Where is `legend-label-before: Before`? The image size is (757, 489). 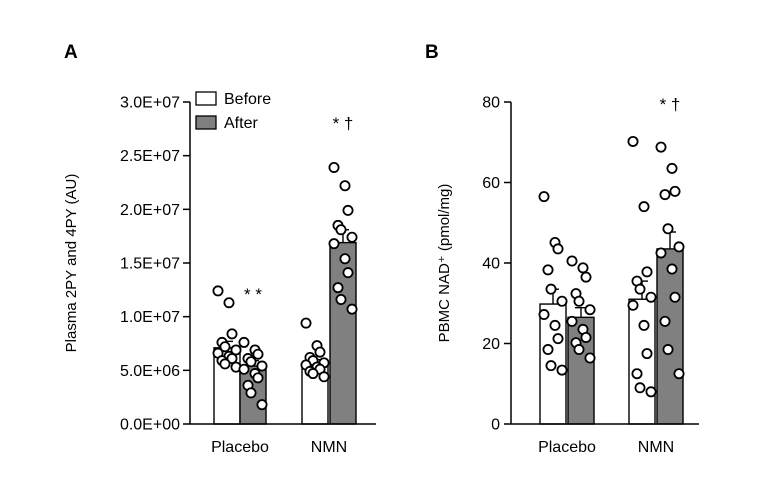
legend-label-before: Before is located at coordinates (247, 99).